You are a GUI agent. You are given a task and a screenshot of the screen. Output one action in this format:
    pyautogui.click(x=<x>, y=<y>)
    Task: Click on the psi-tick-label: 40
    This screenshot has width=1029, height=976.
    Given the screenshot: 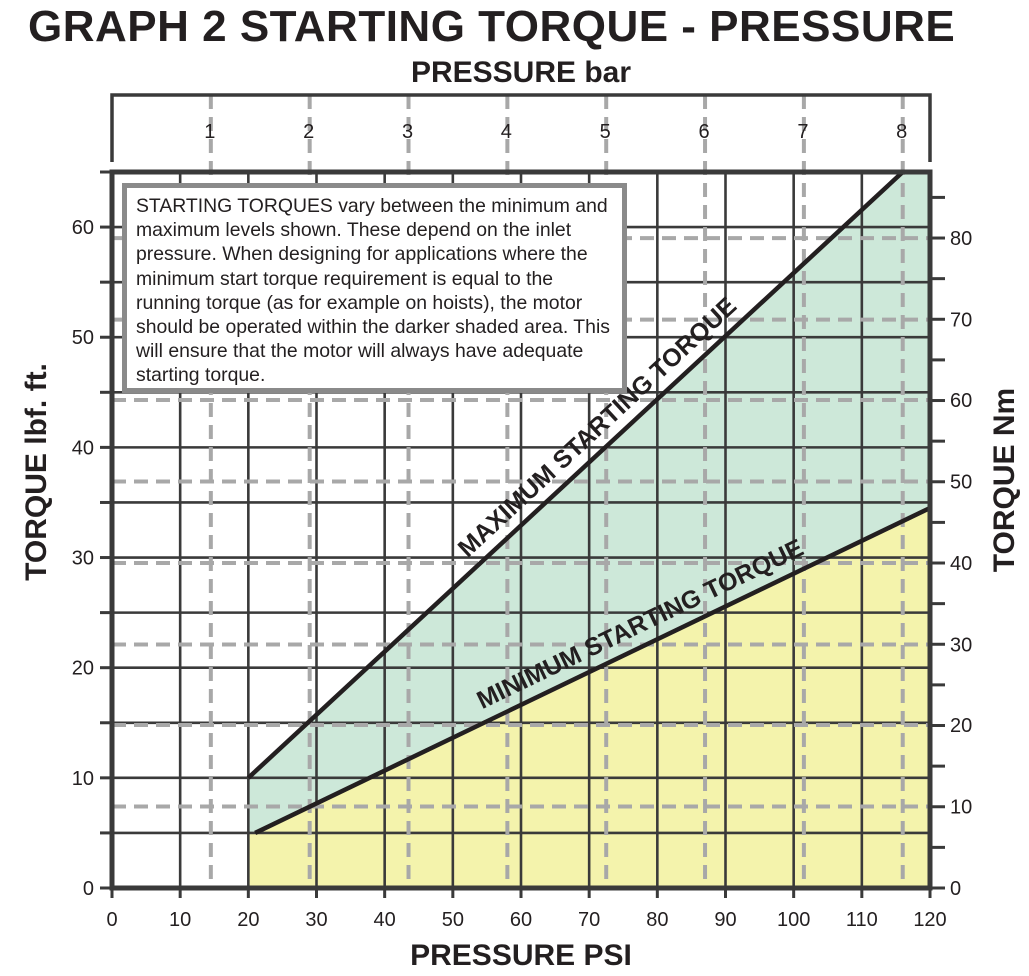 What is the action you would take?
    pyautogui.click(x=385, y=920)
    